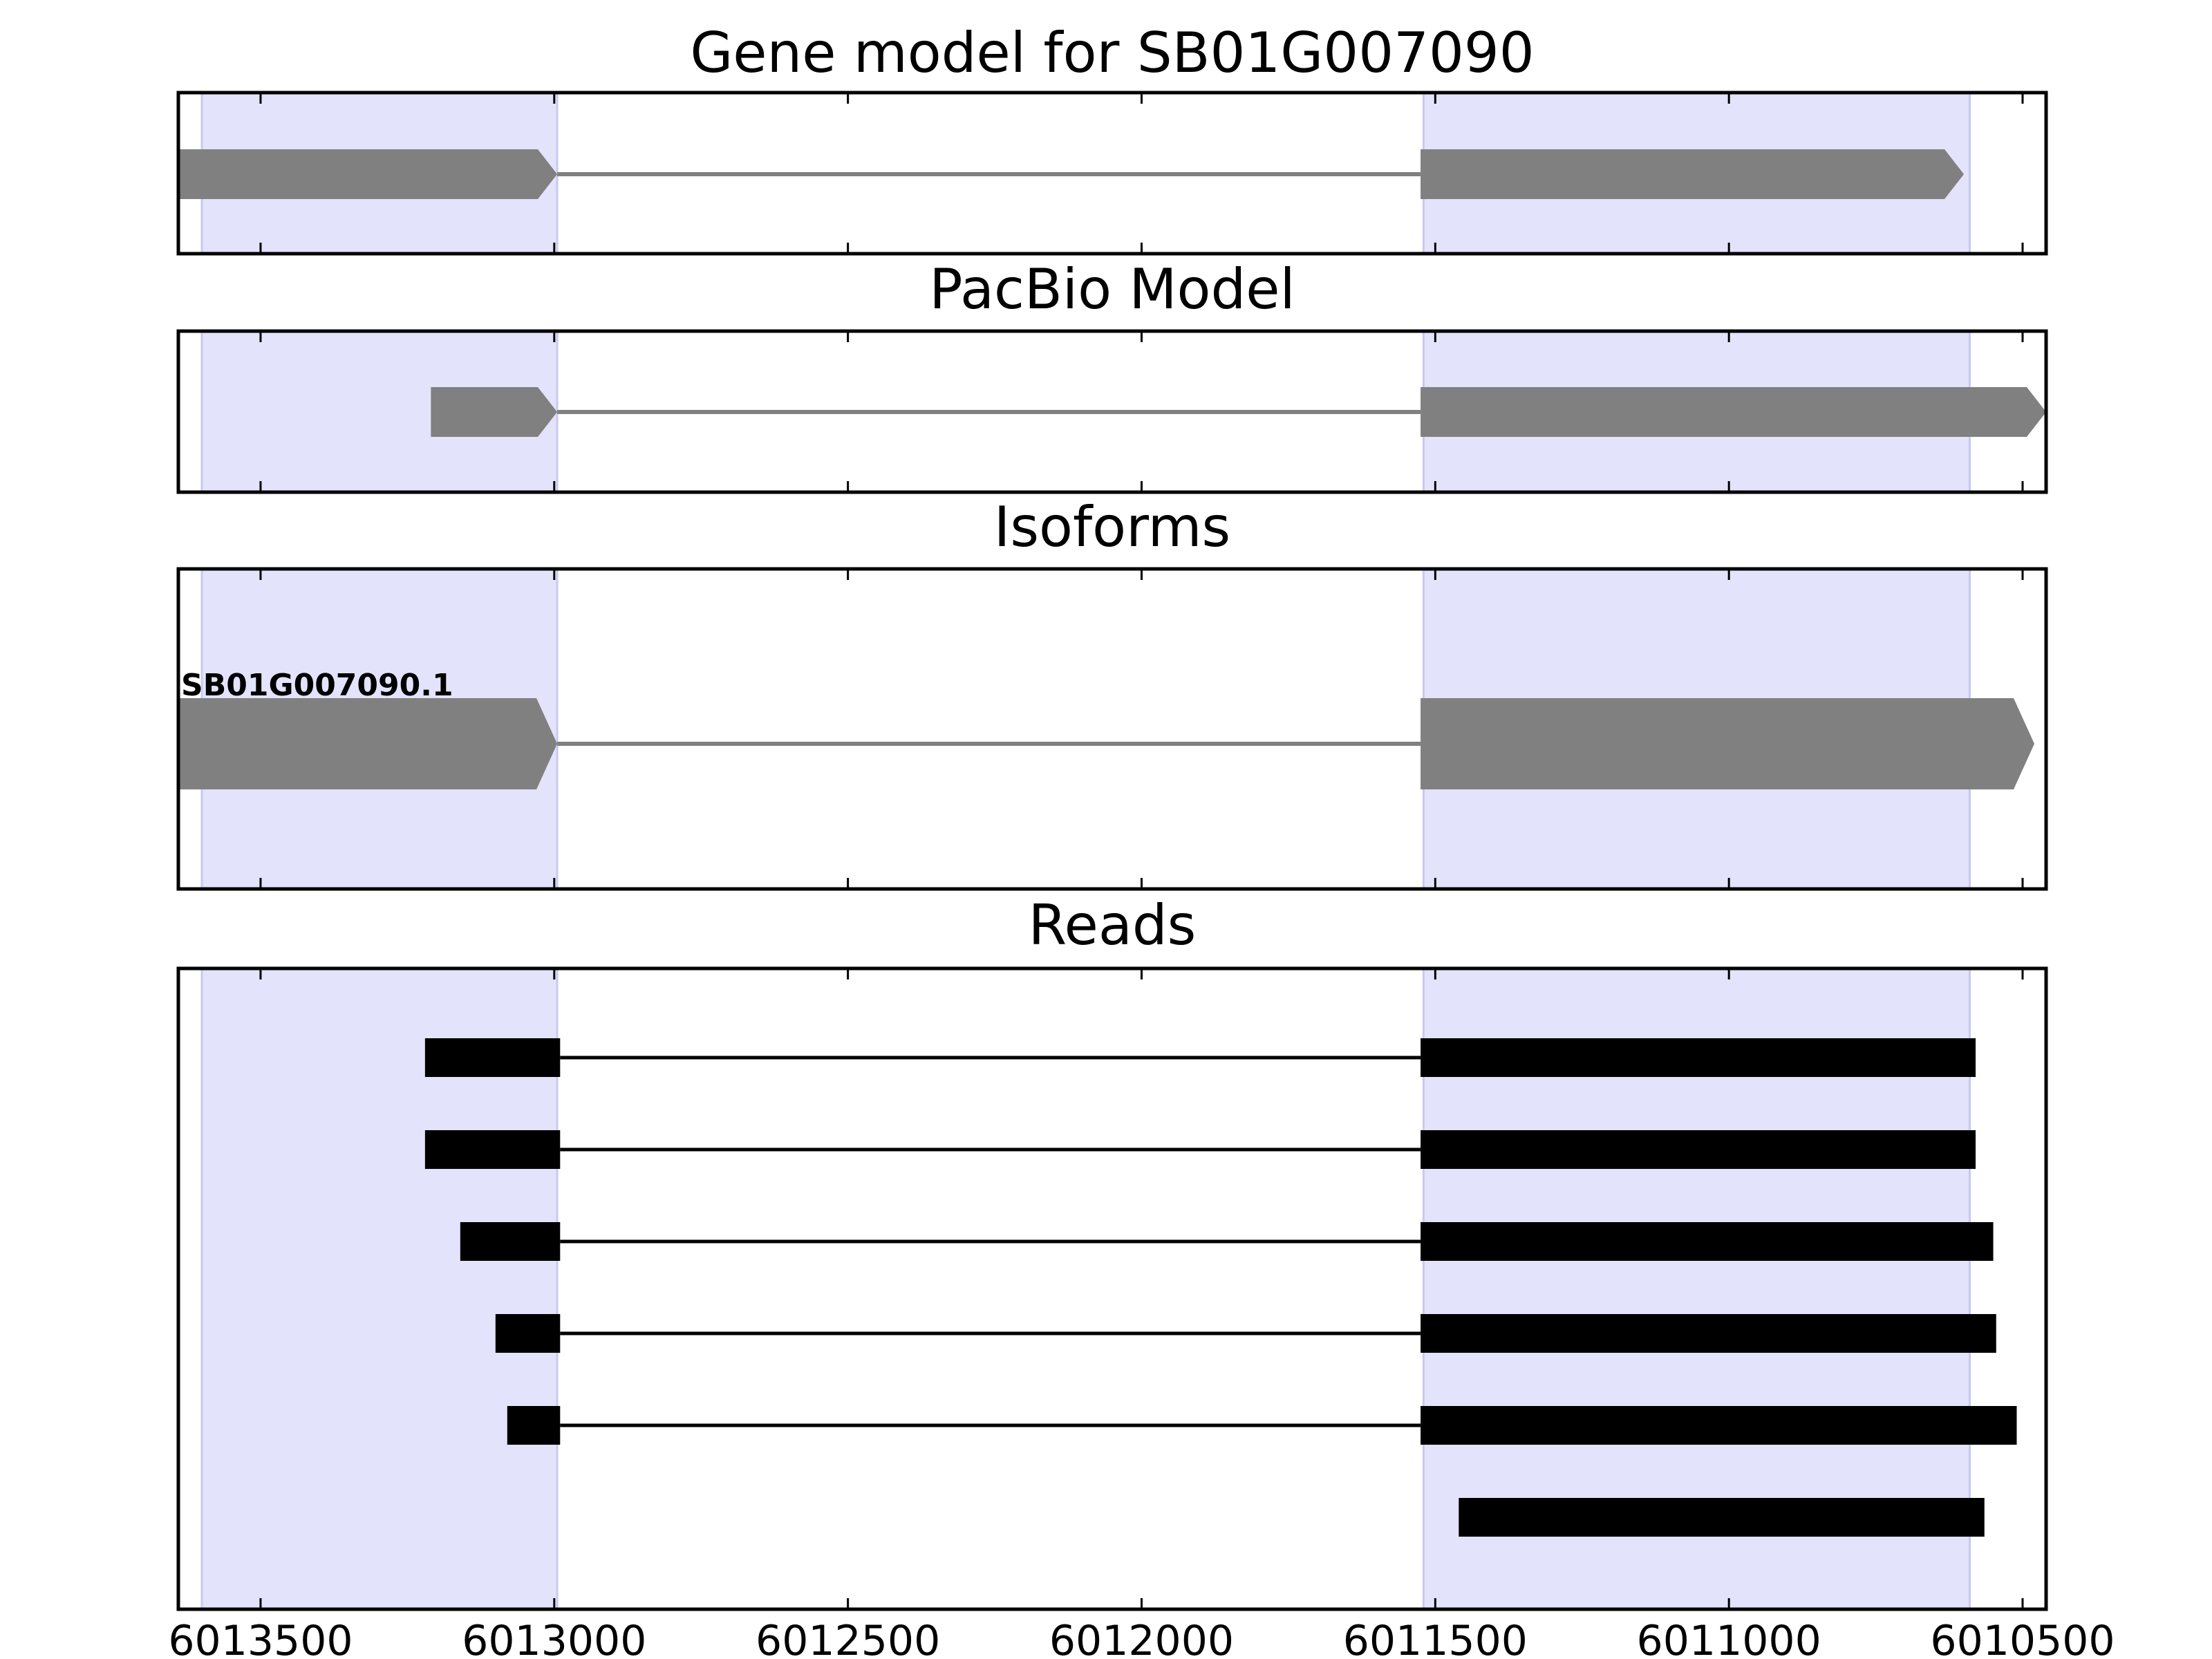 The width and height of the screenshot is (2212, 1659). Describe the element at coordinates (1436, 1638) in the screenshot. I see `x-tick-label: 6011500` at that location.